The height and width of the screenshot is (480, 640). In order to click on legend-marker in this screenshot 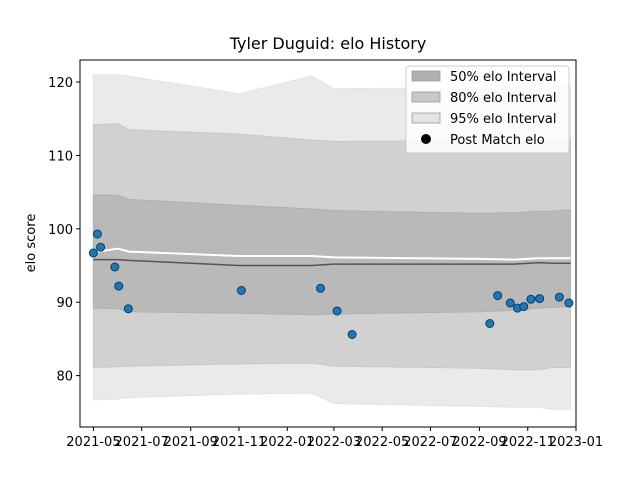, I will do `click(426, 139)`.